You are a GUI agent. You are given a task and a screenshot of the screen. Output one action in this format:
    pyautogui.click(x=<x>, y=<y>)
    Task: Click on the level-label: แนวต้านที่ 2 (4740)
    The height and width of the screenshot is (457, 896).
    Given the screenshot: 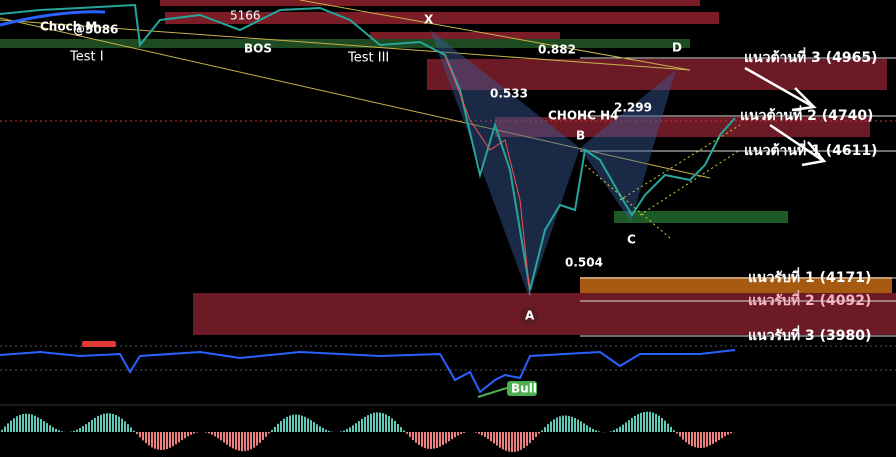 What is the action you would take?
    pyautogui.click(x=806, y=114)
    